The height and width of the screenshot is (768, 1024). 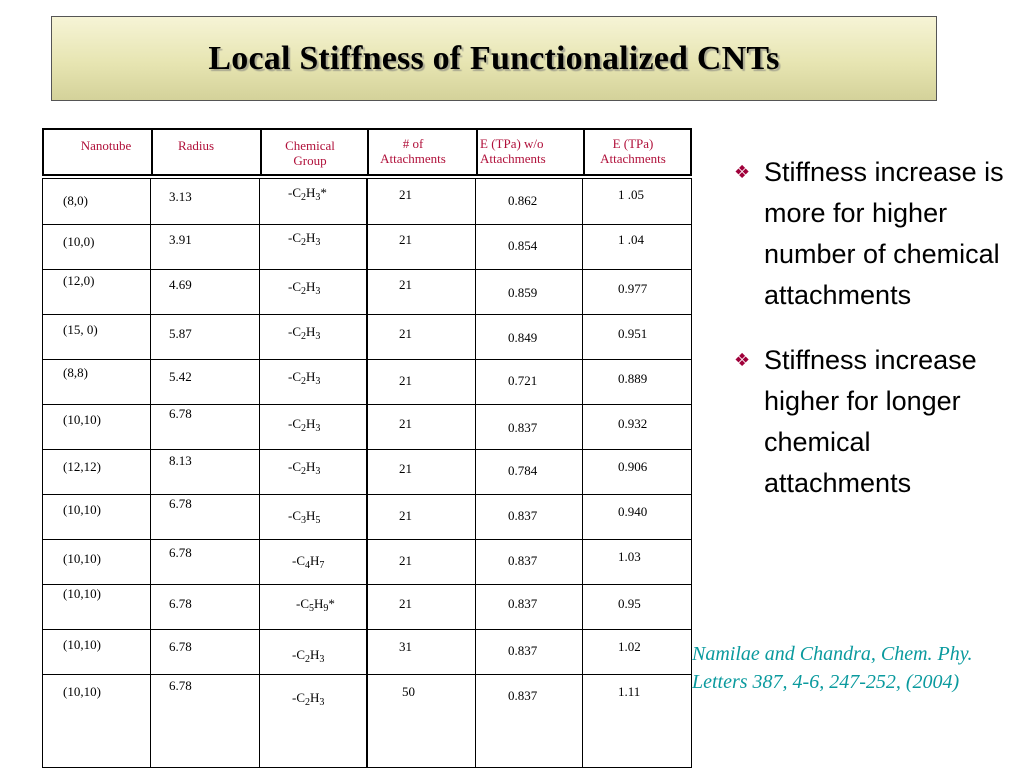 I want to click on cell-nanotube: (12,0), so click(x=79, y=280).